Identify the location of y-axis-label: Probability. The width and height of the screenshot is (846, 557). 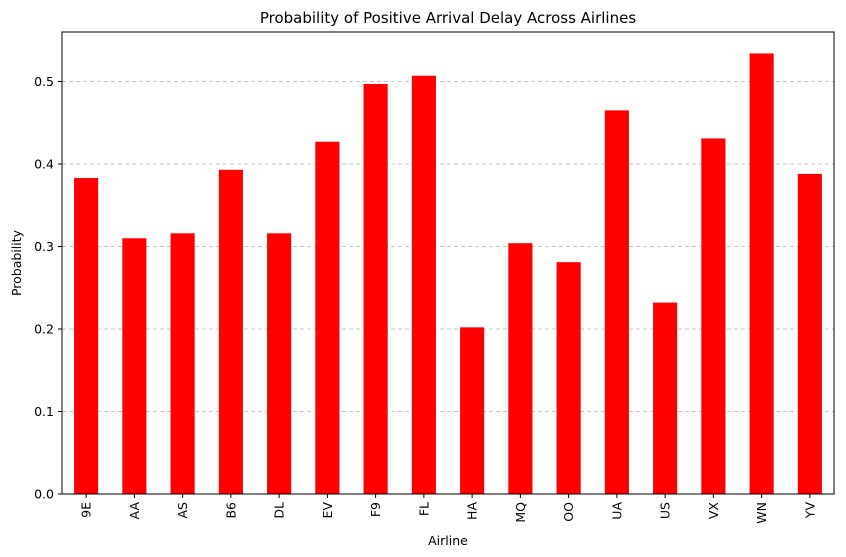
(16, 262).